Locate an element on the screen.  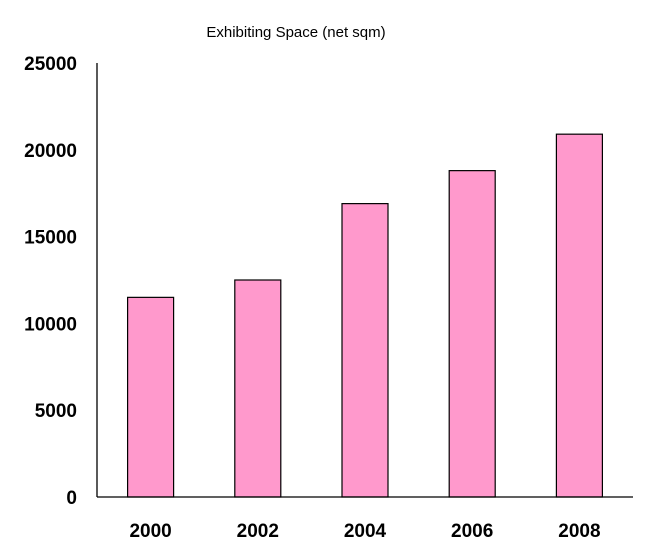
x-tick-label: 2006 is located at coordinates (472, 531).